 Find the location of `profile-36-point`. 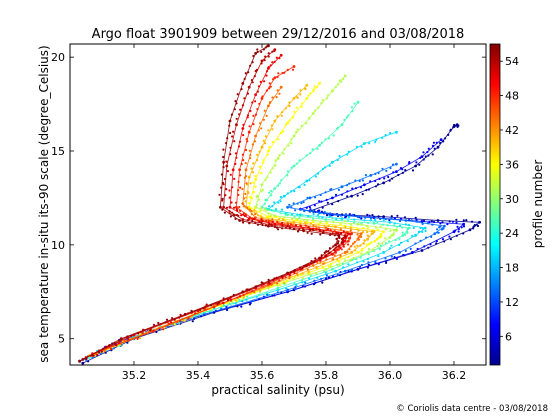

profile-36-point is located at coordinates (268, 217).